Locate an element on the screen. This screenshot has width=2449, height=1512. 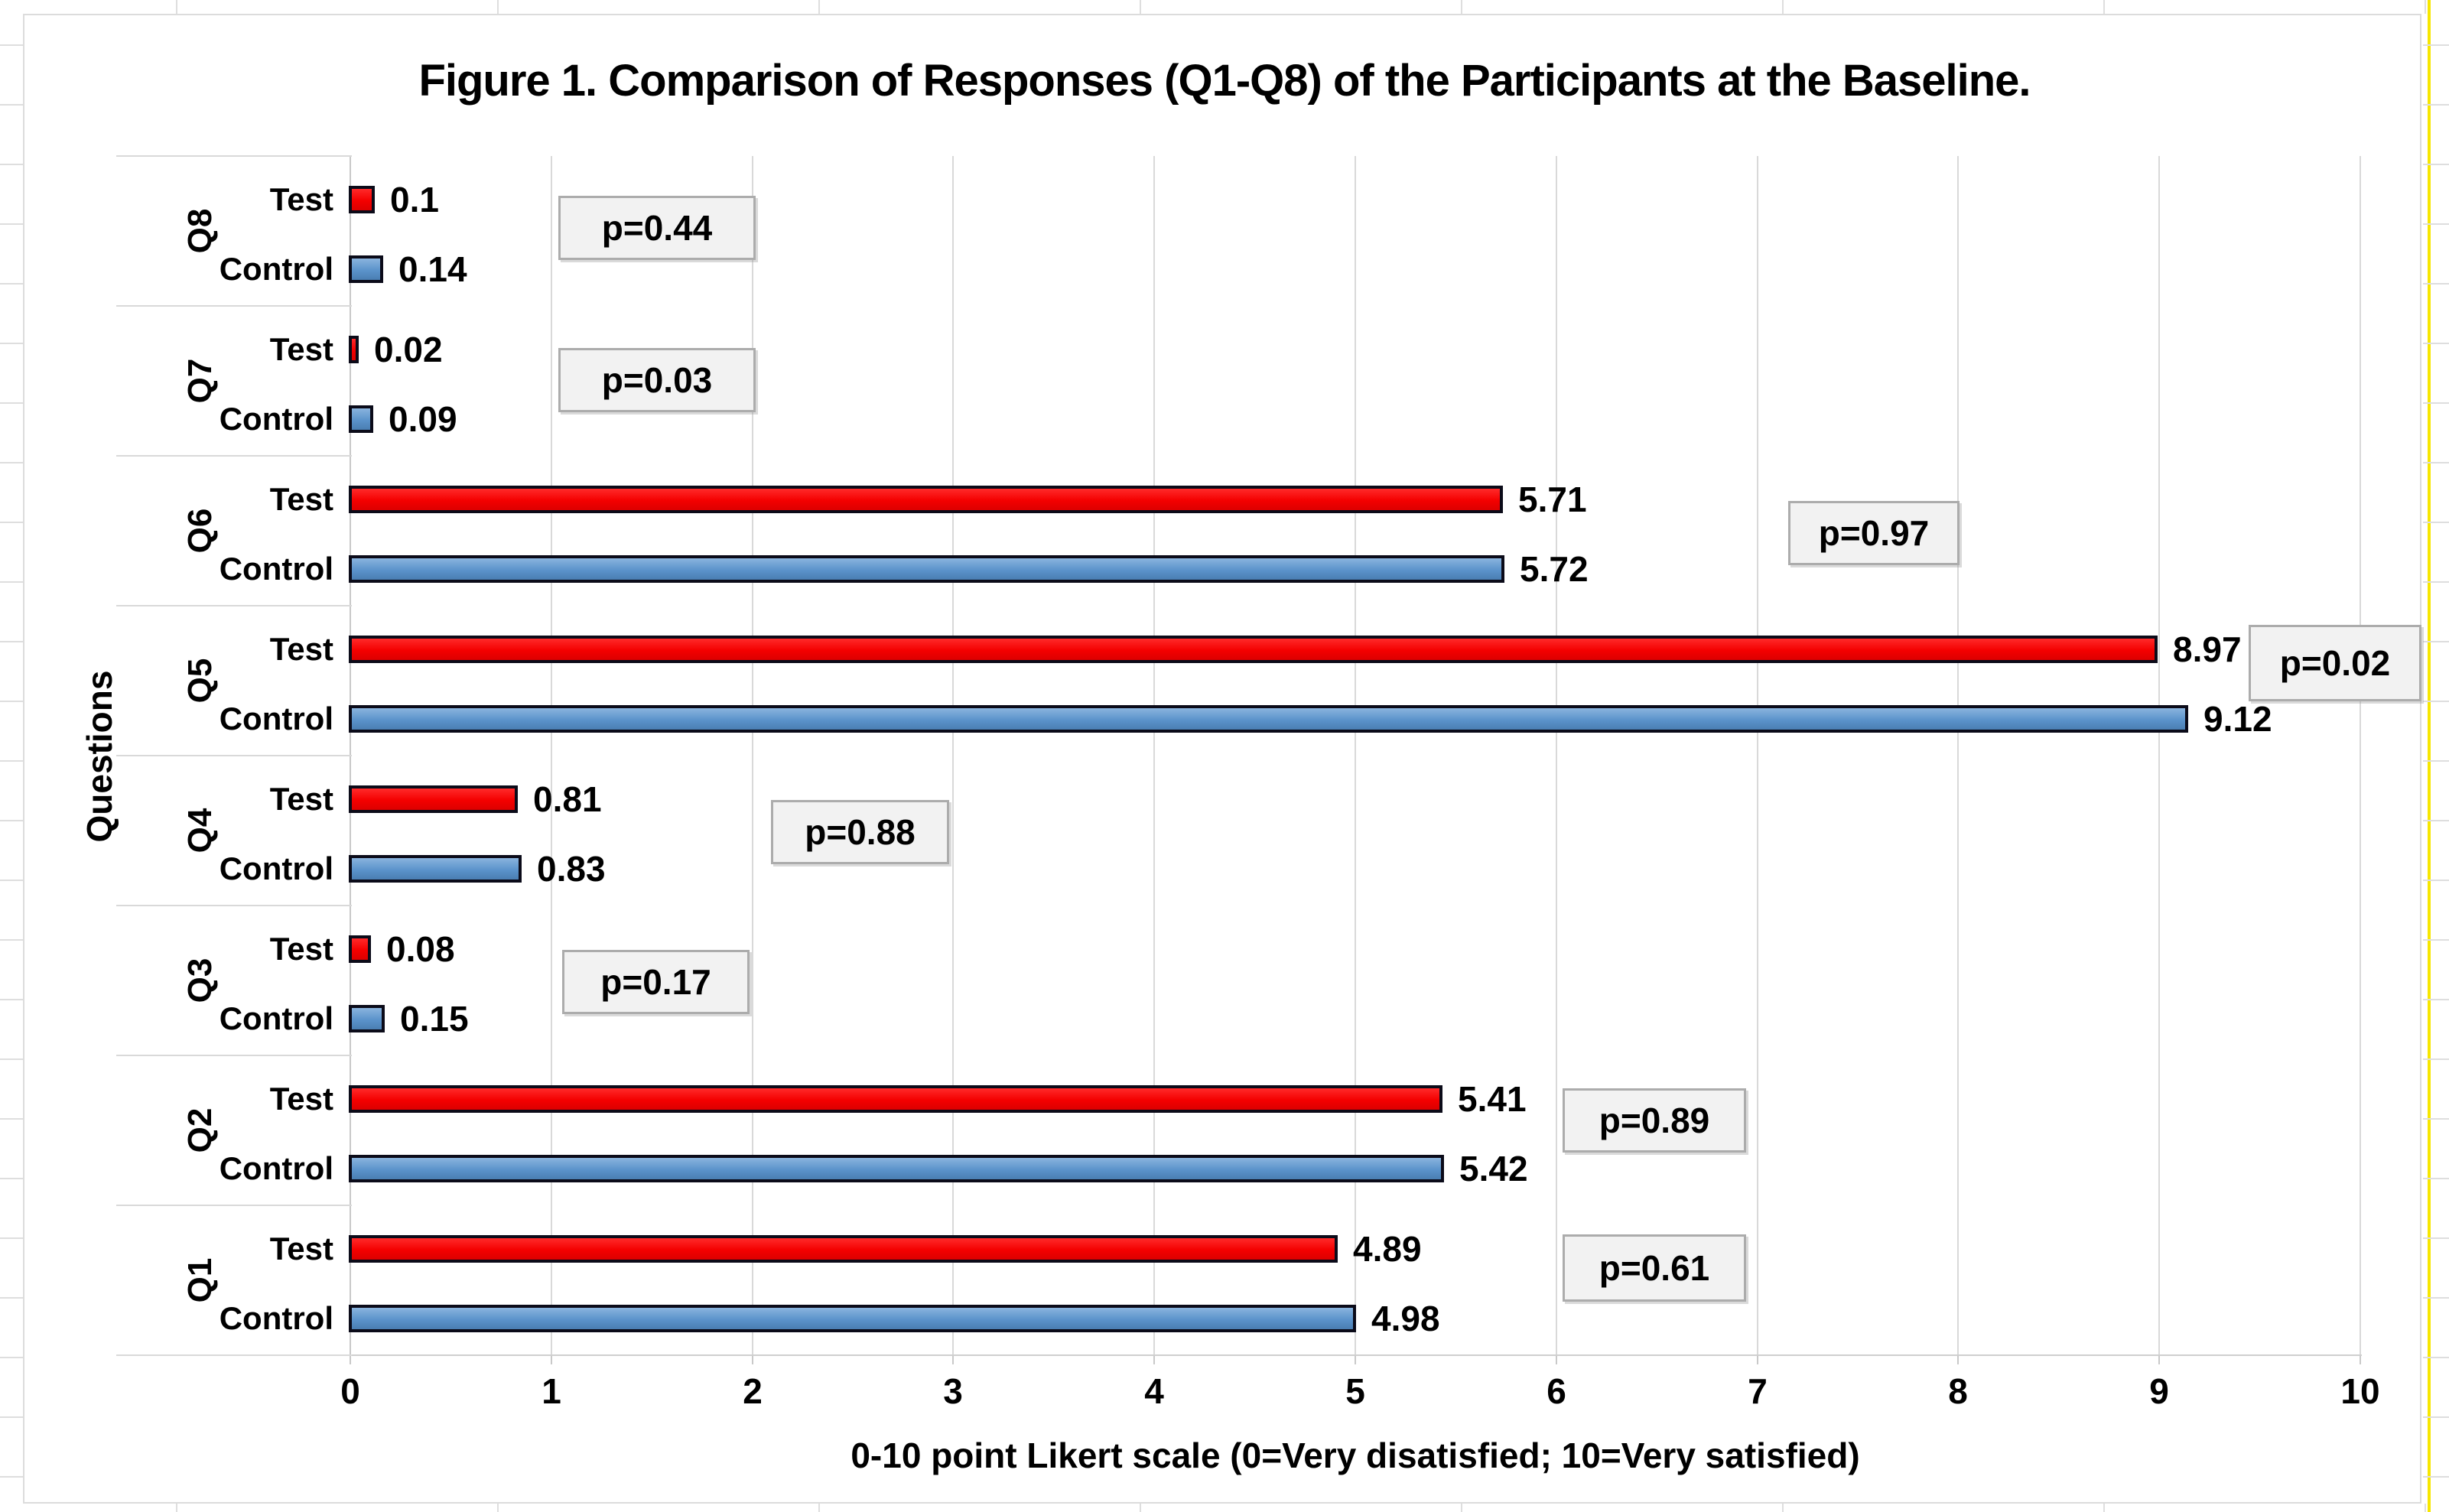
bar-control-q7 is located at coordinates (361, 419).